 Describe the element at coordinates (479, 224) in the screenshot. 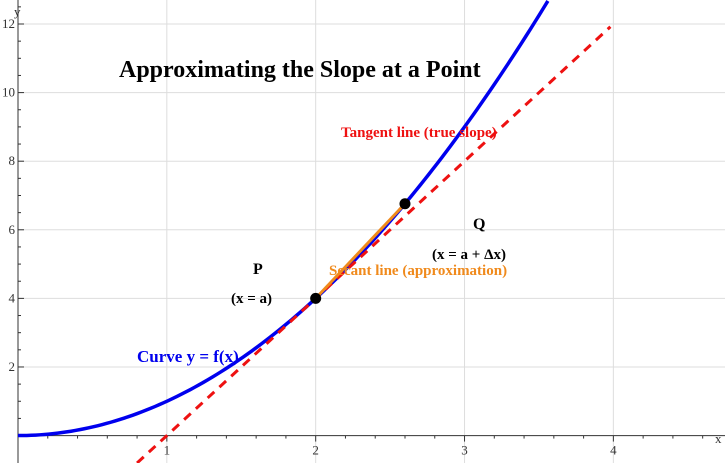

I see `point-q-label: Q` at that location.